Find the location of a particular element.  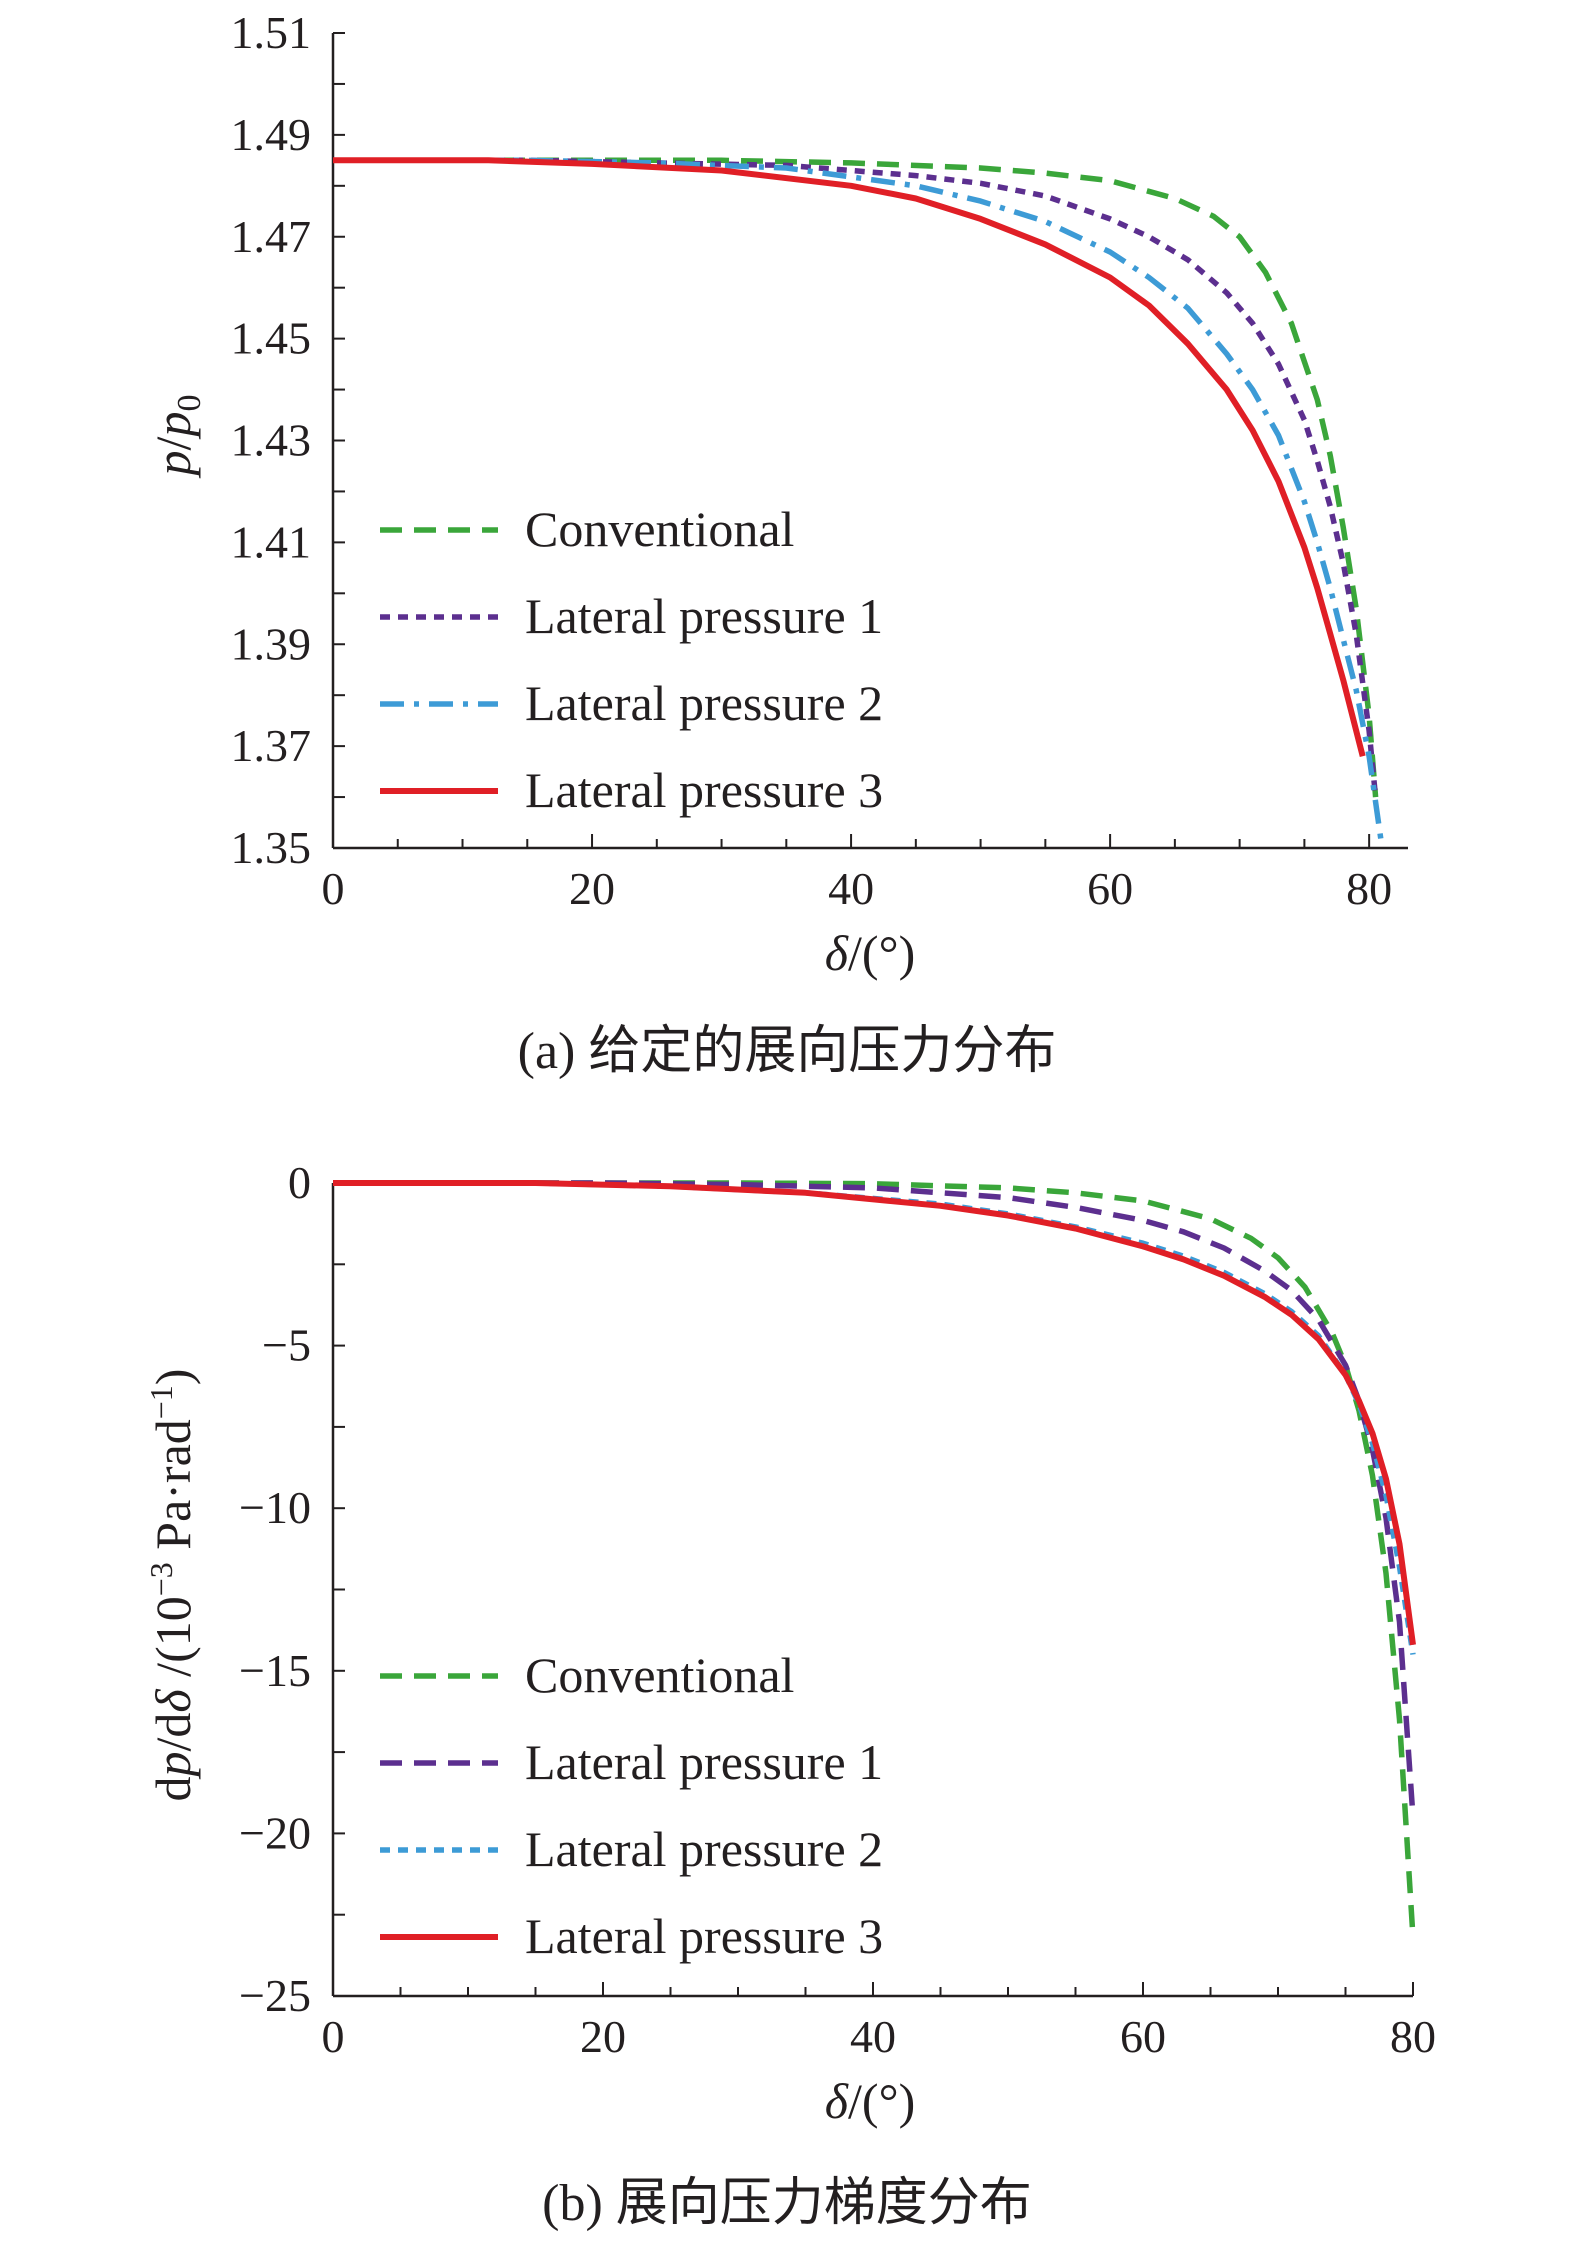

chart-b-y-tick-label: −5 is located at coordinates (286, 1345).